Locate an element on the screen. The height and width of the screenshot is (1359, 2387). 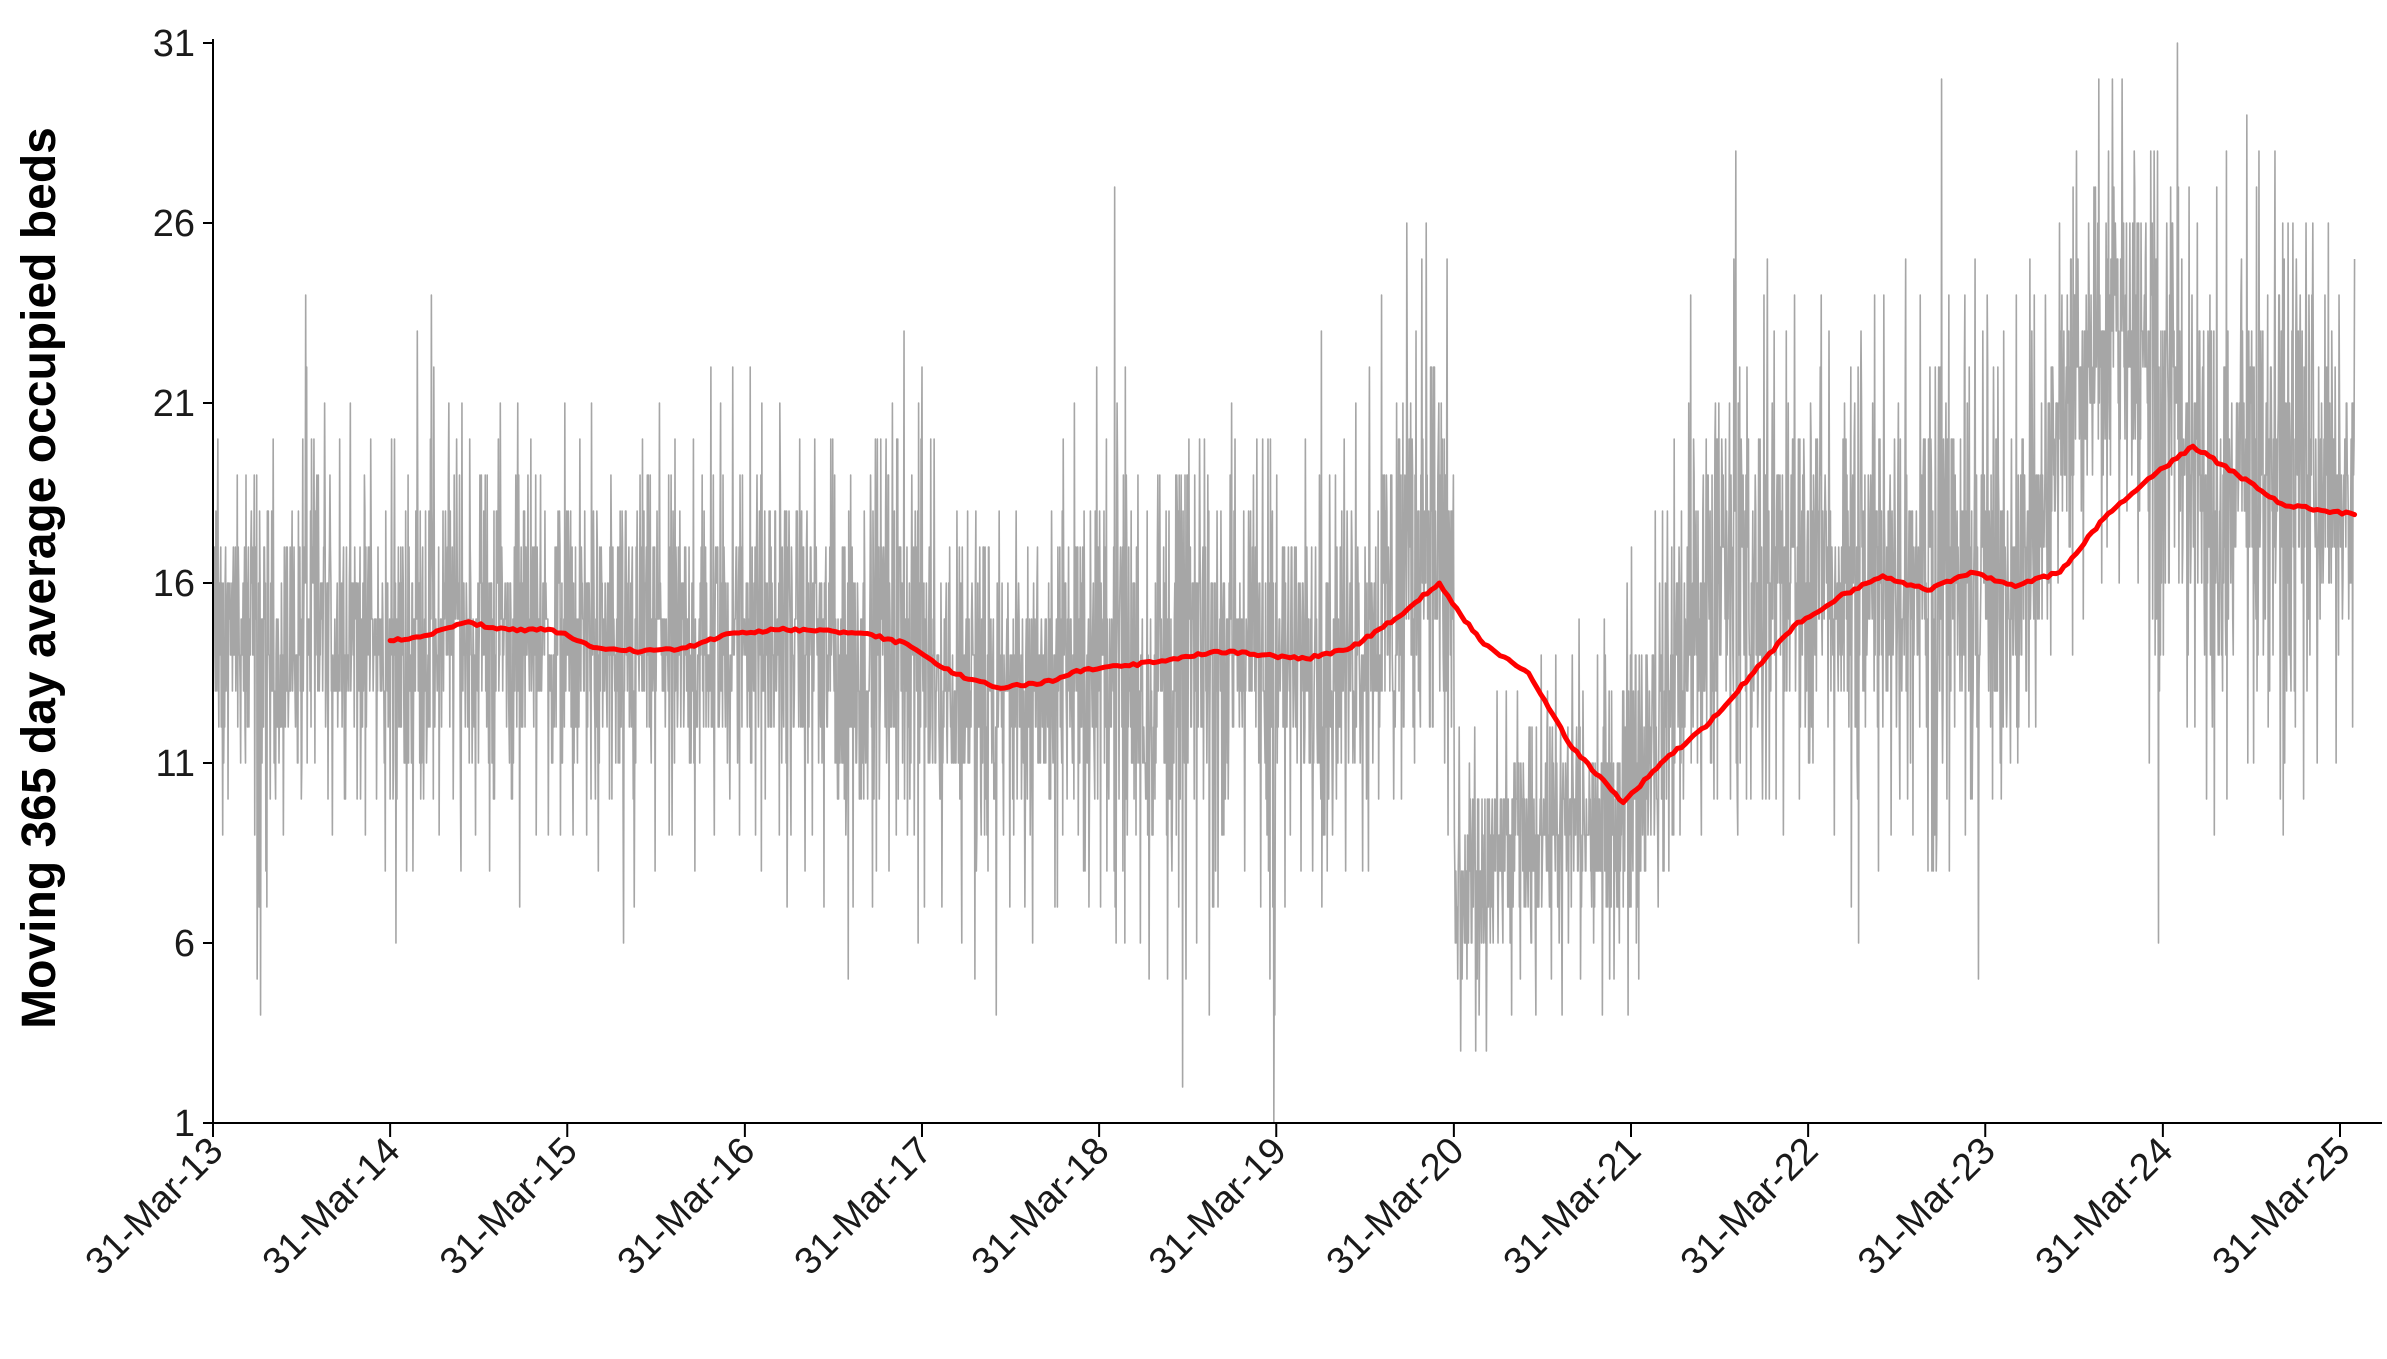
x-tick-label: 31-Mar-25 is located at coordinates (2282, 1207).